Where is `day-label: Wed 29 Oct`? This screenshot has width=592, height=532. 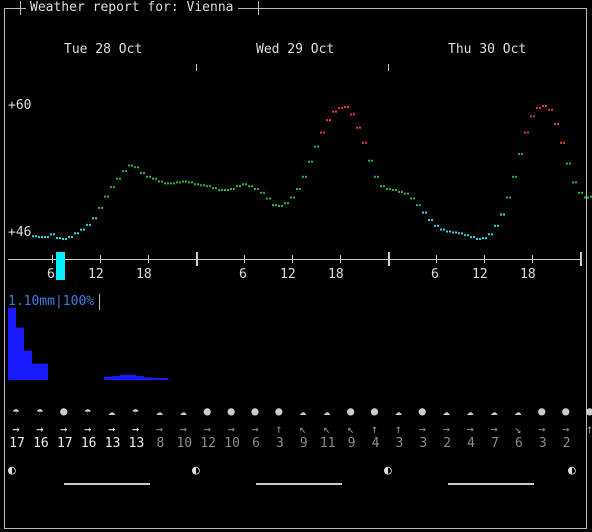 day-label: Wed 29 Oct is located at coordinates (295, 49).